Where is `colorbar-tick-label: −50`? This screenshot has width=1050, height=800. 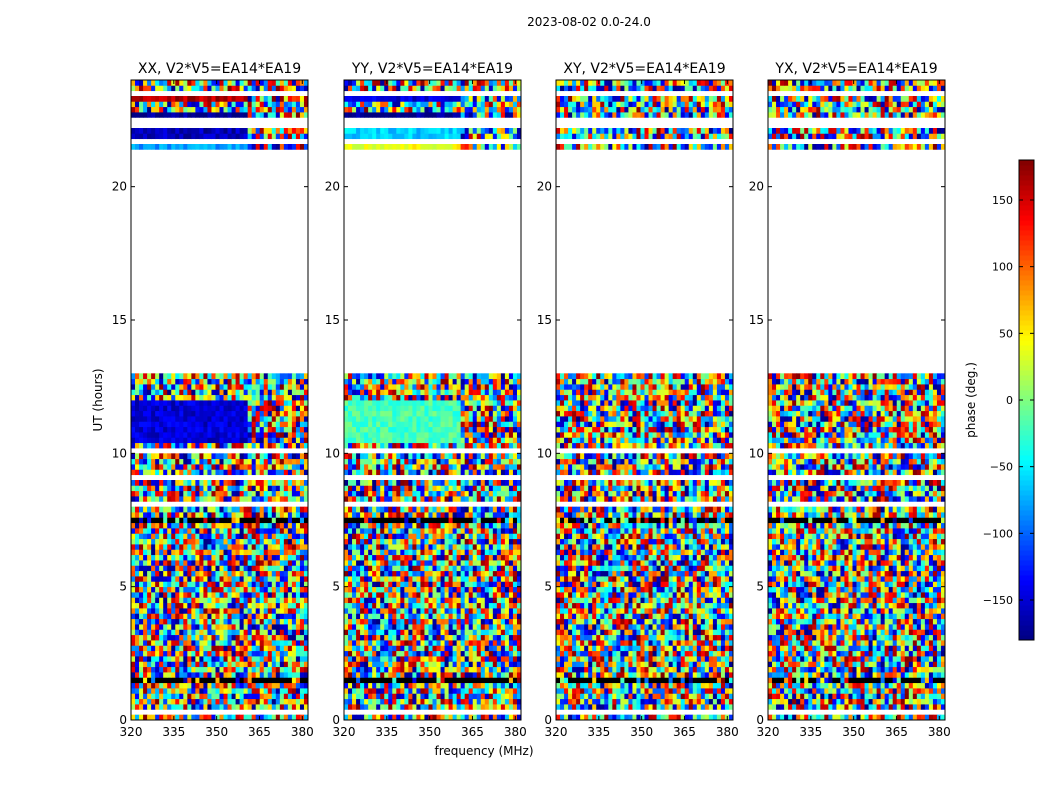 colorbar-tick-label: −50 is located at coordinates (1001, 467).